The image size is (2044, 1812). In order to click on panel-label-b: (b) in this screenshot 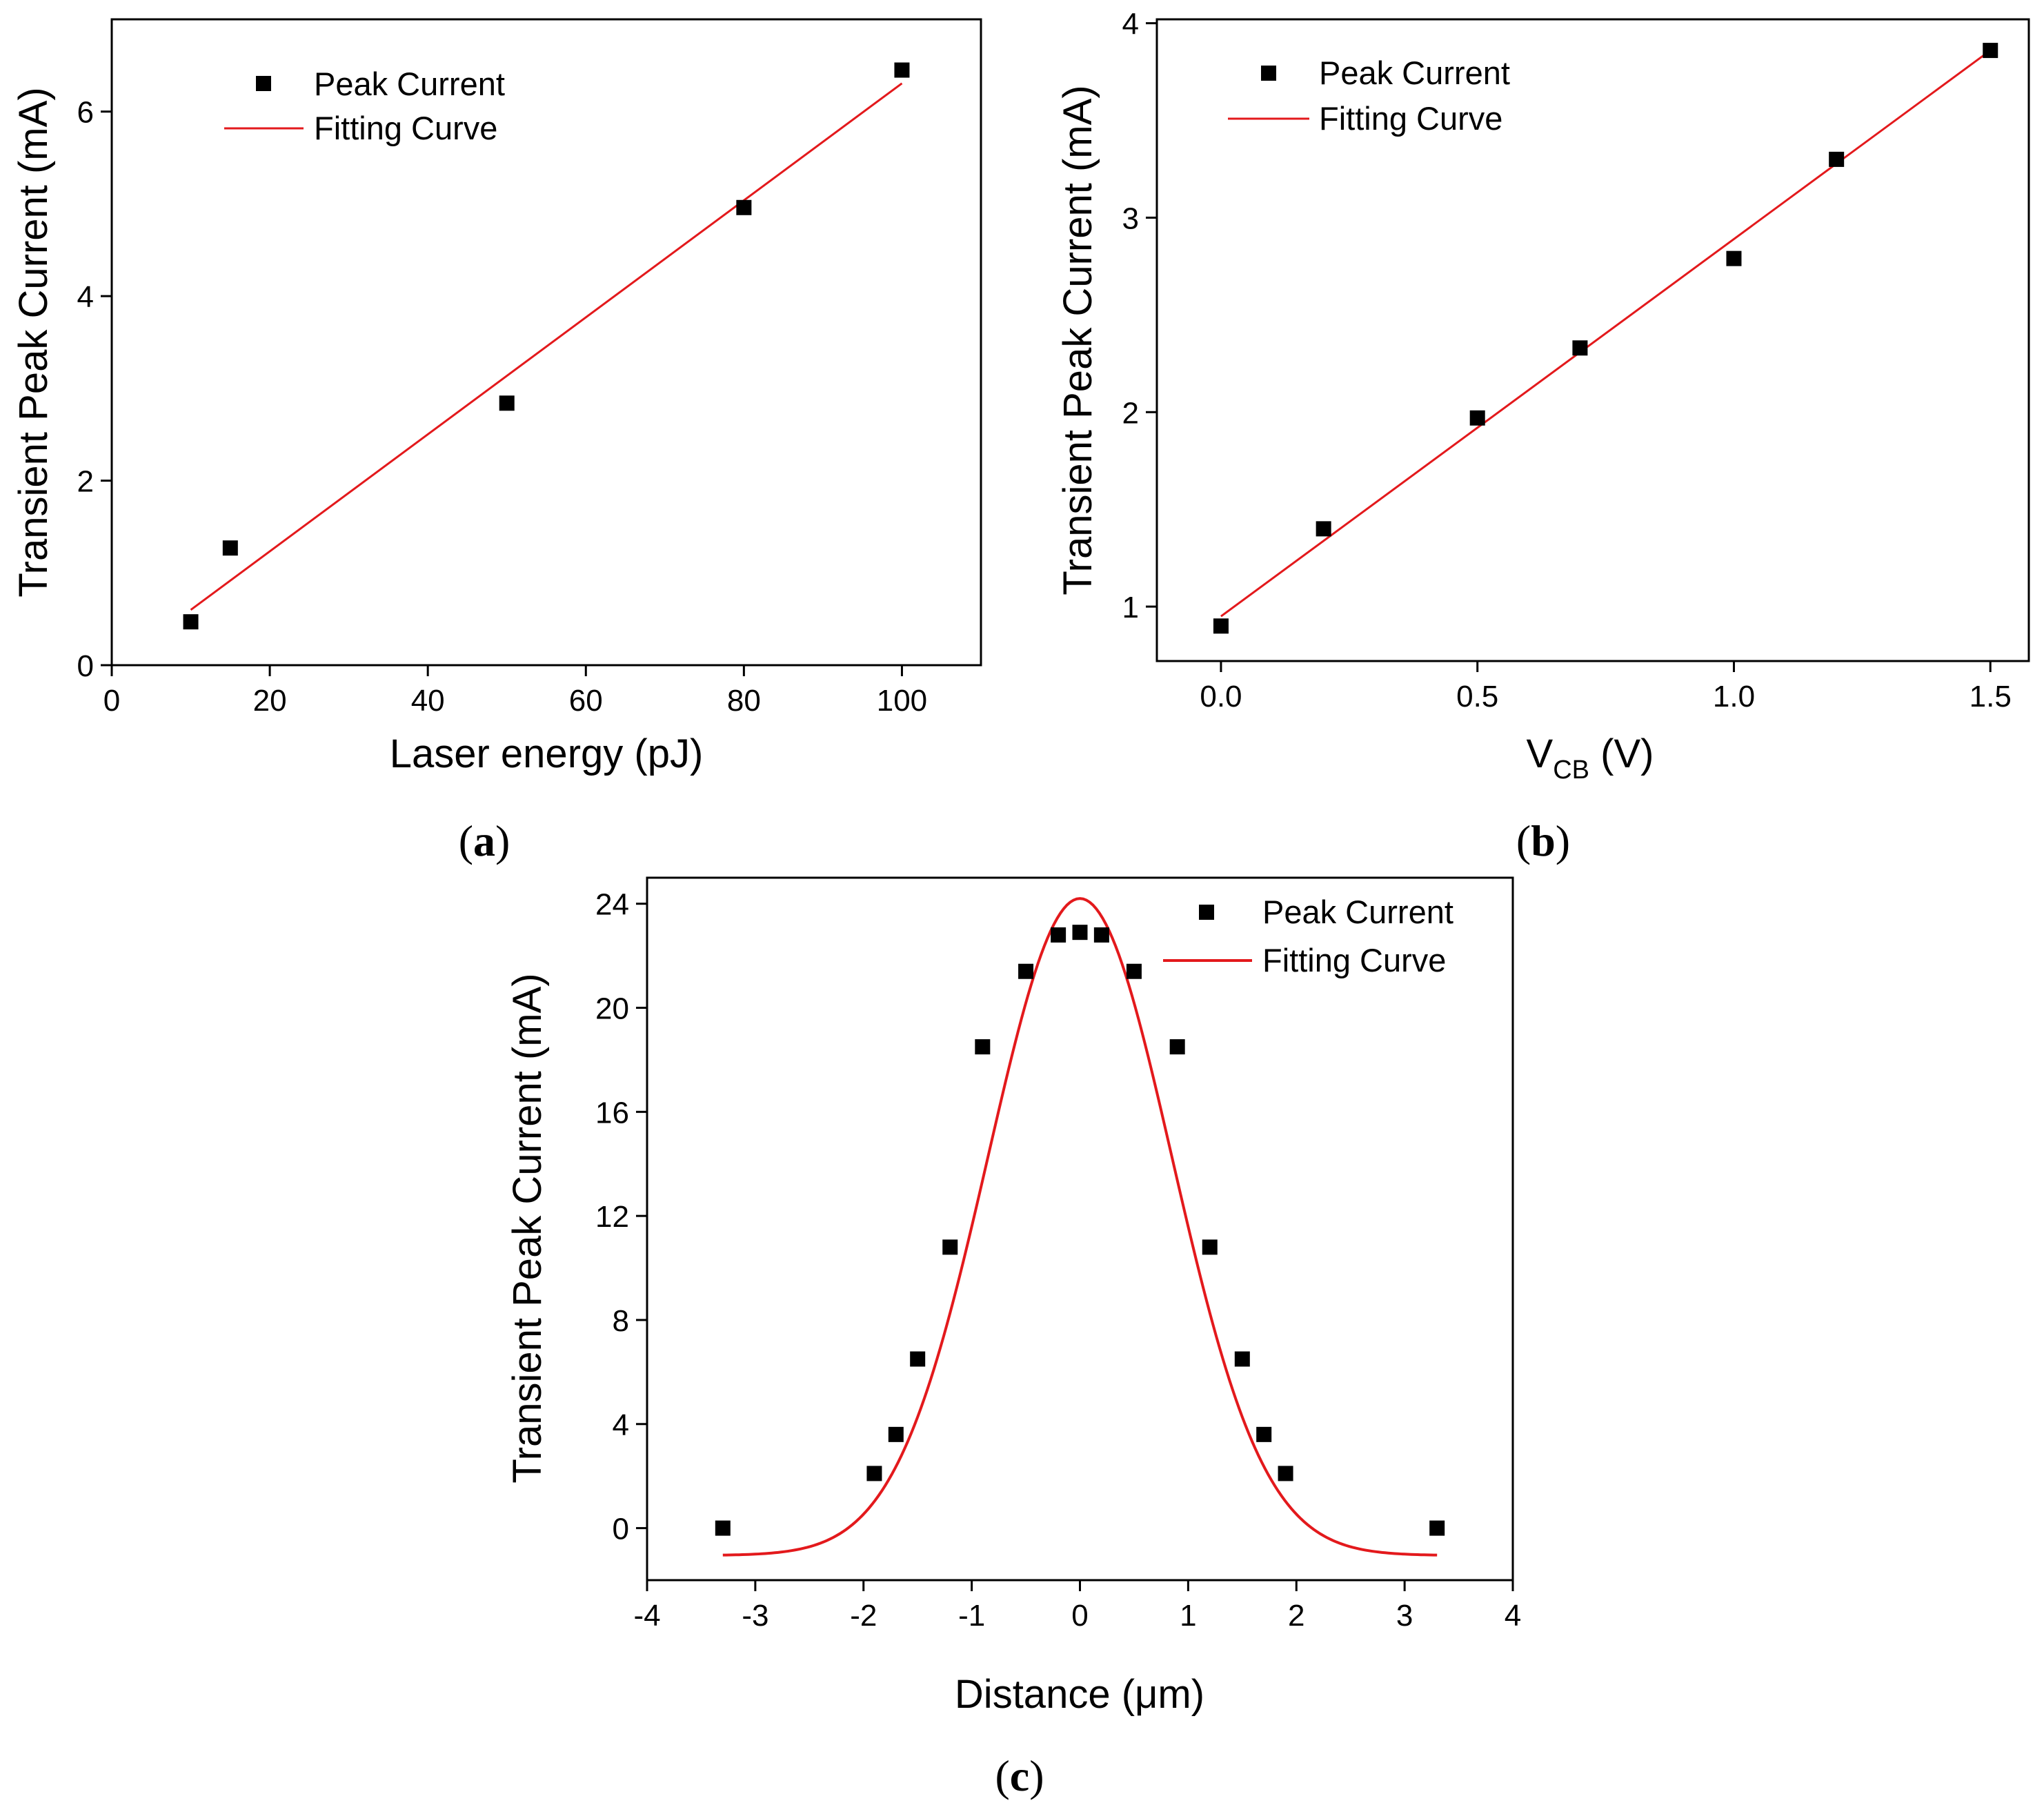, I will do `click(1543, 840)`.